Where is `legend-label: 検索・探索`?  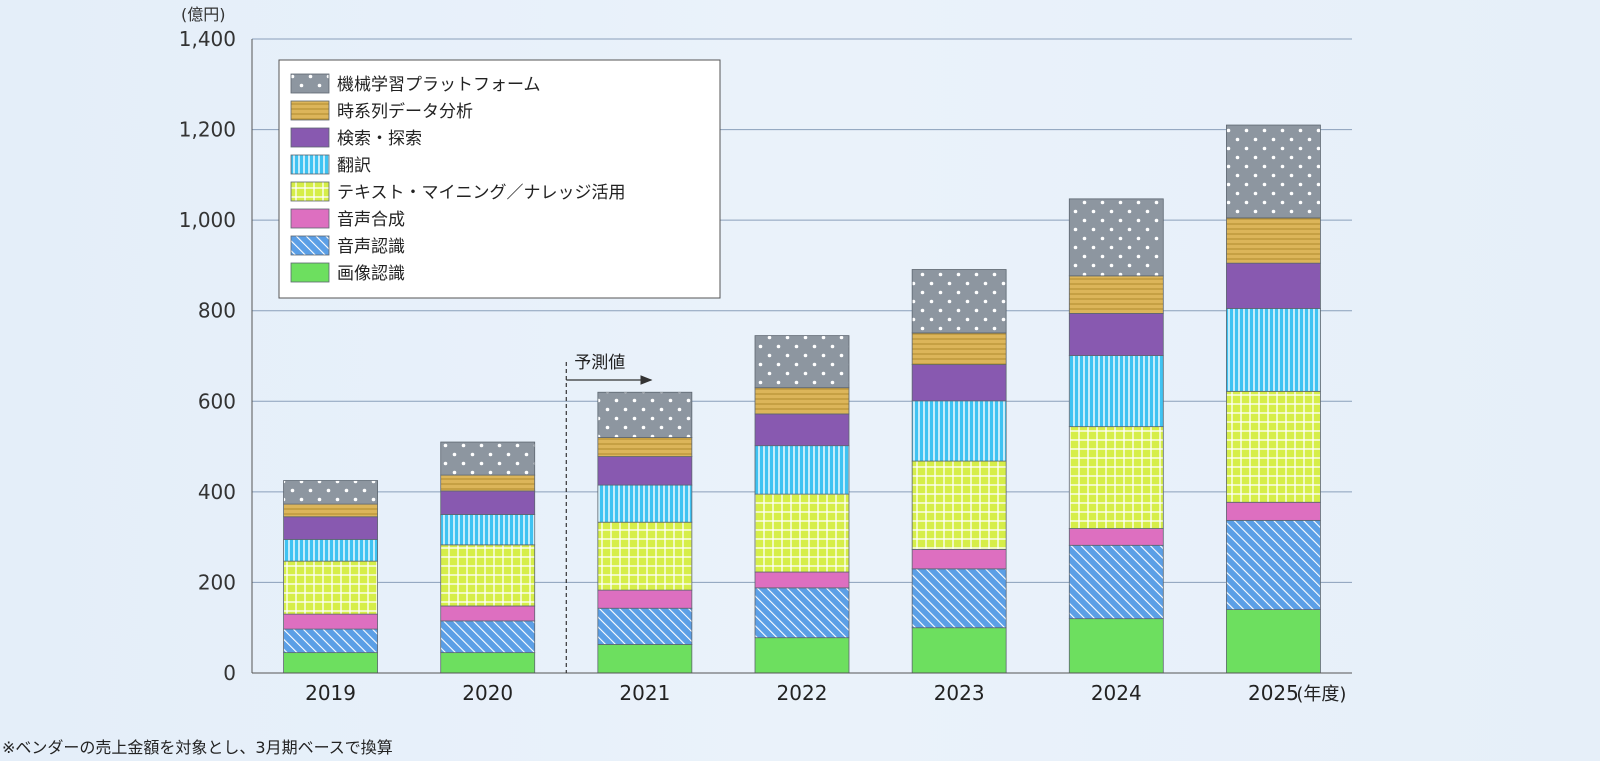
legend-label: 検索・探索 is located at coordinates (379, 139).